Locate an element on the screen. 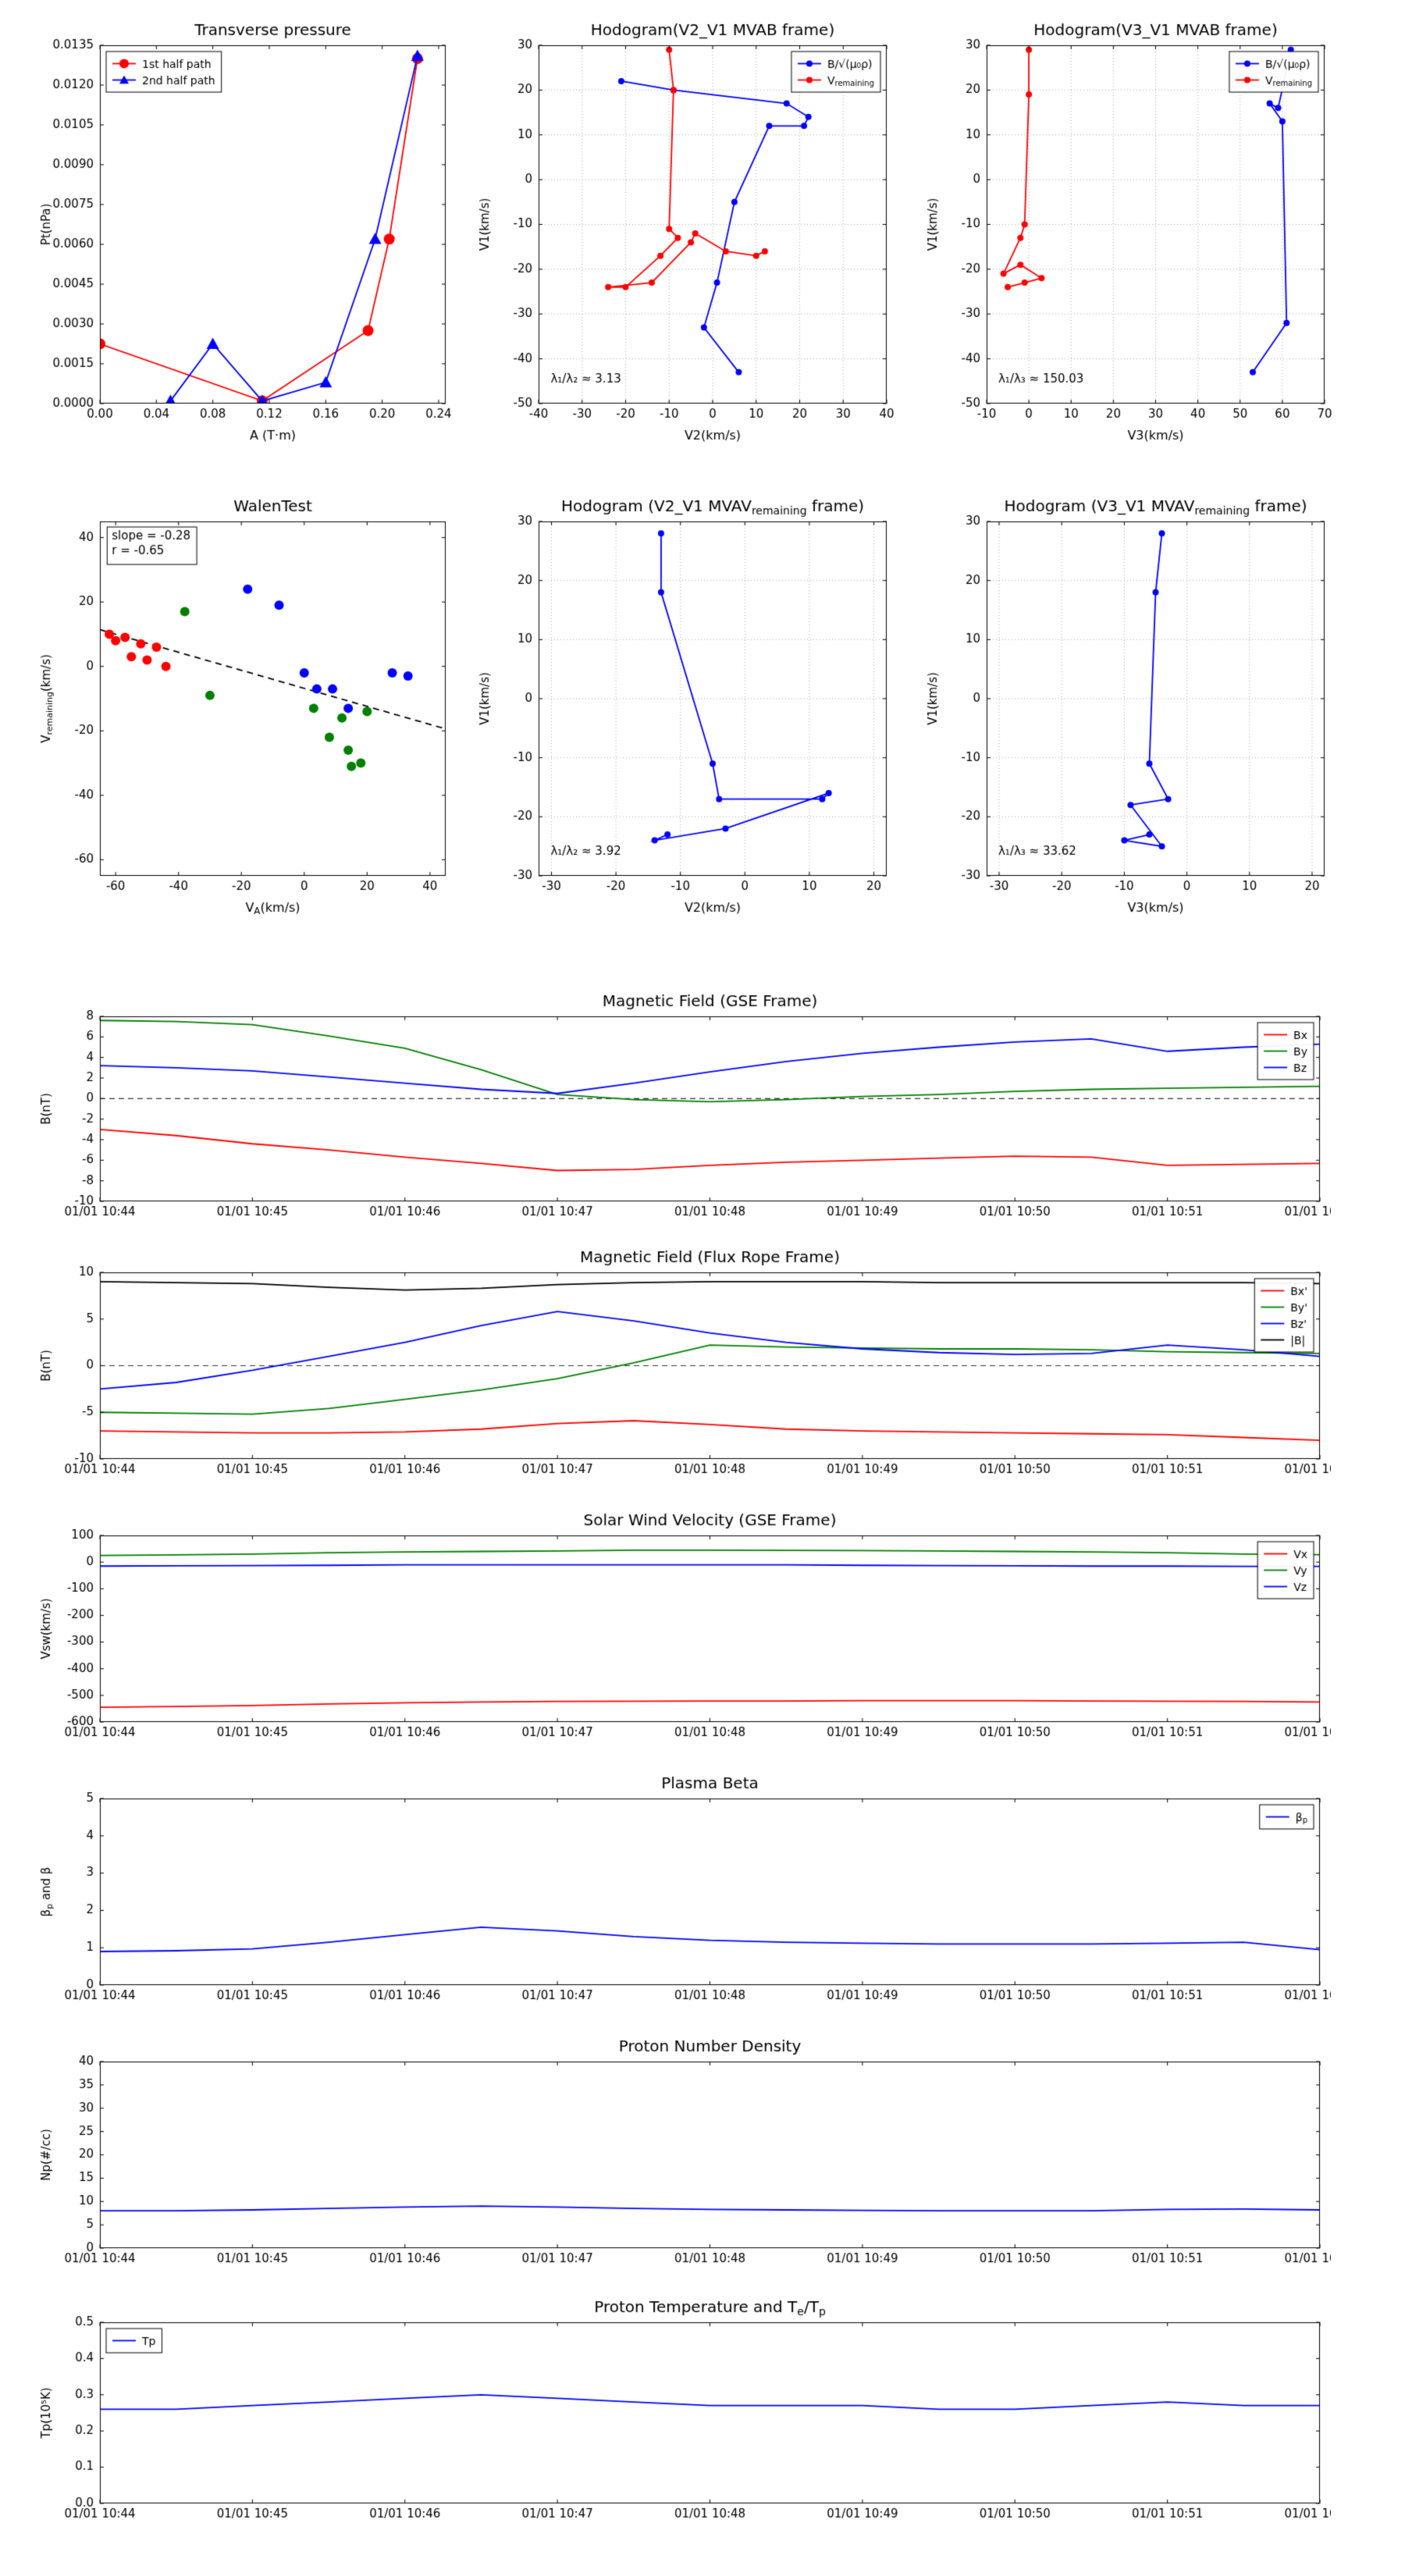  panel-hodogram-v2v1-mvab is located at coordinates (684, 230).